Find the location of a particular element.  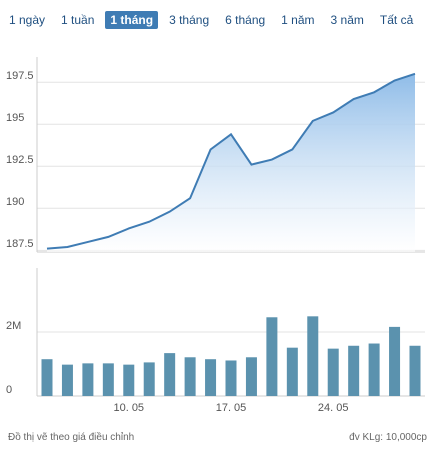

range-button: 3 năm is located at coordinates (347, 20).